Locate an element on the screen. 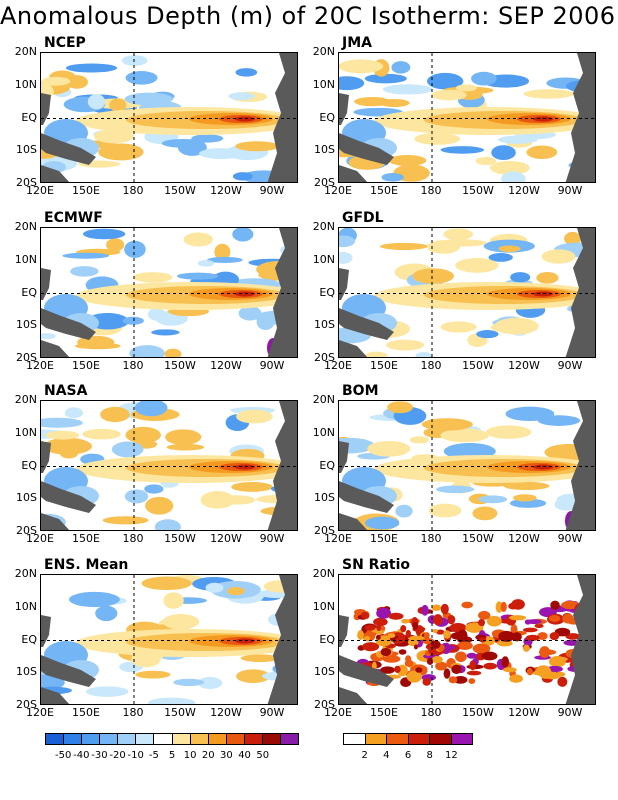 This screenshot has width=618, height=800. colorbar-label: -40 is located at coordinates (81, 755).